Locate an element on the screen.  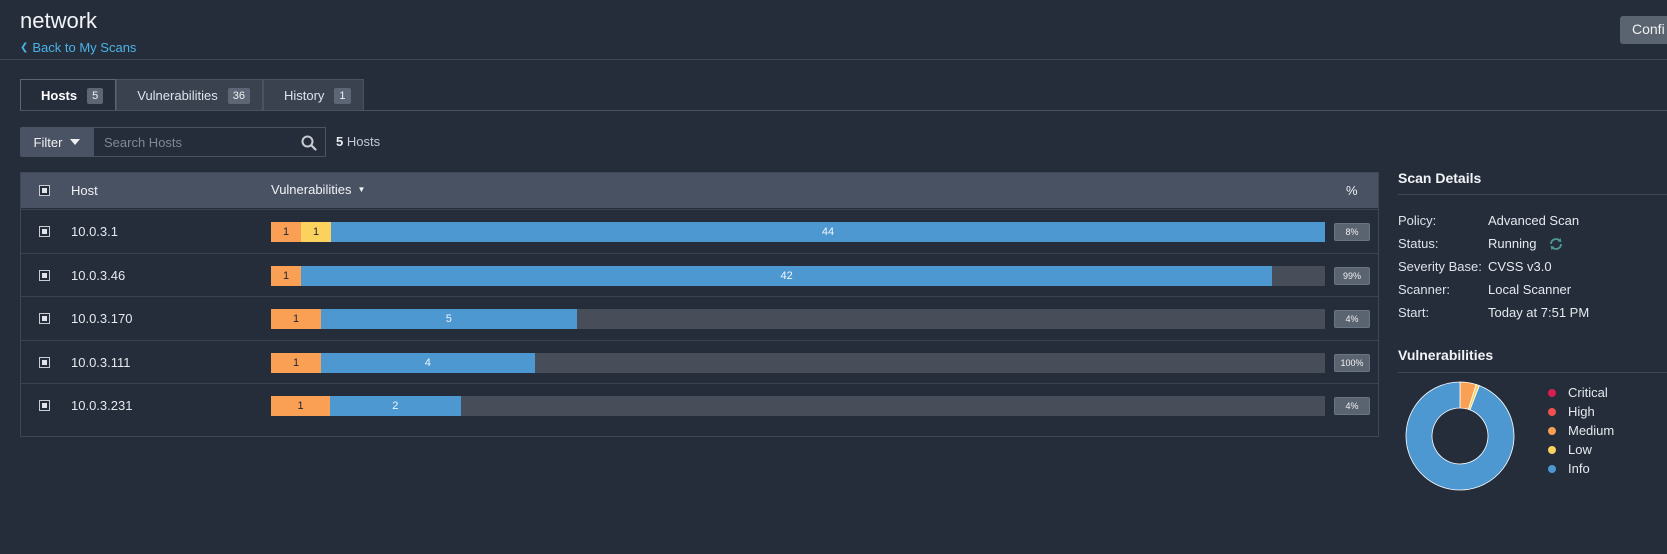
donut-slice-info is located at coordinates (1460, 436).